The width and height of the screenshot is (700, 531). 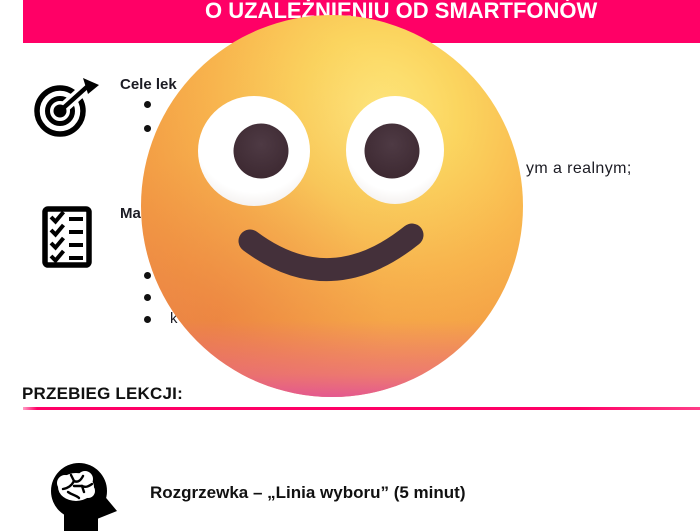 I want to click on emoji-left-eye, so click(x=254, y=151).